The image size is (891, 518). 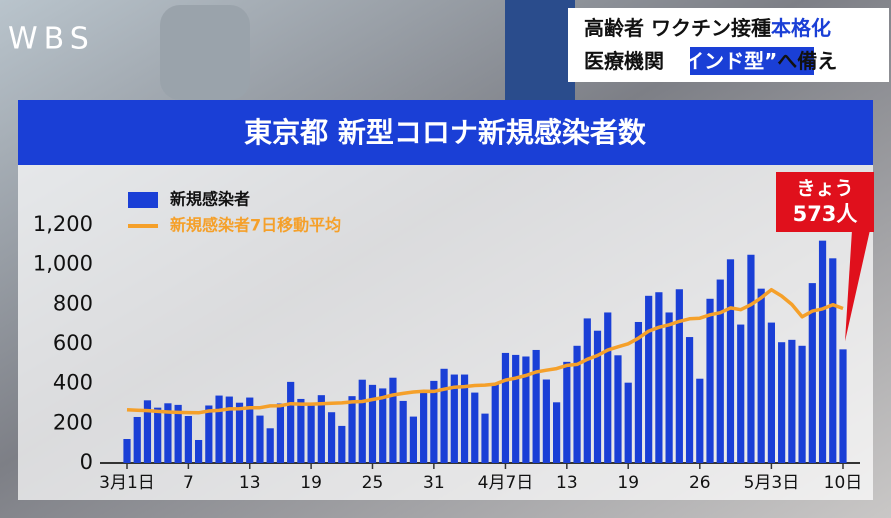 What do you see at coordinates (824, 189) in the screenshot?
I see `callout-text: きょう` at bounding box center [824, 189].